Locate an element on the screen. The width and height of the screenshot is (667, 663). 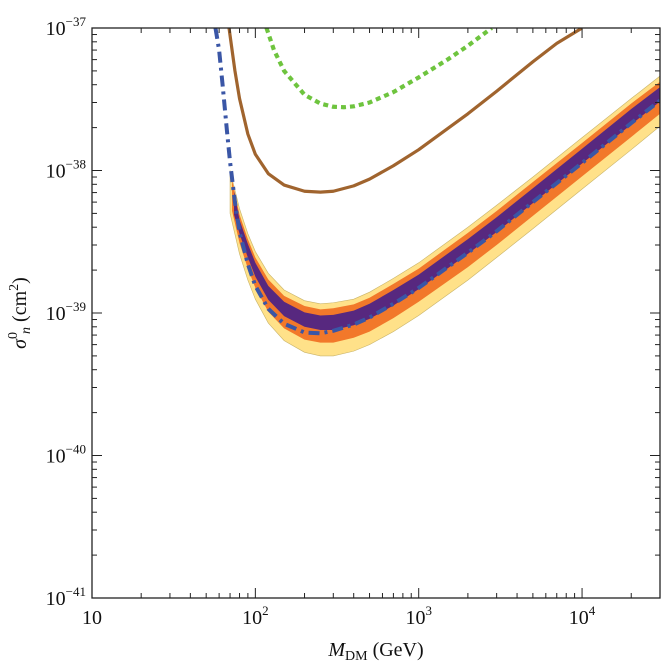
y-tick-label-exp: −40 is located at coordinates (76, 449).